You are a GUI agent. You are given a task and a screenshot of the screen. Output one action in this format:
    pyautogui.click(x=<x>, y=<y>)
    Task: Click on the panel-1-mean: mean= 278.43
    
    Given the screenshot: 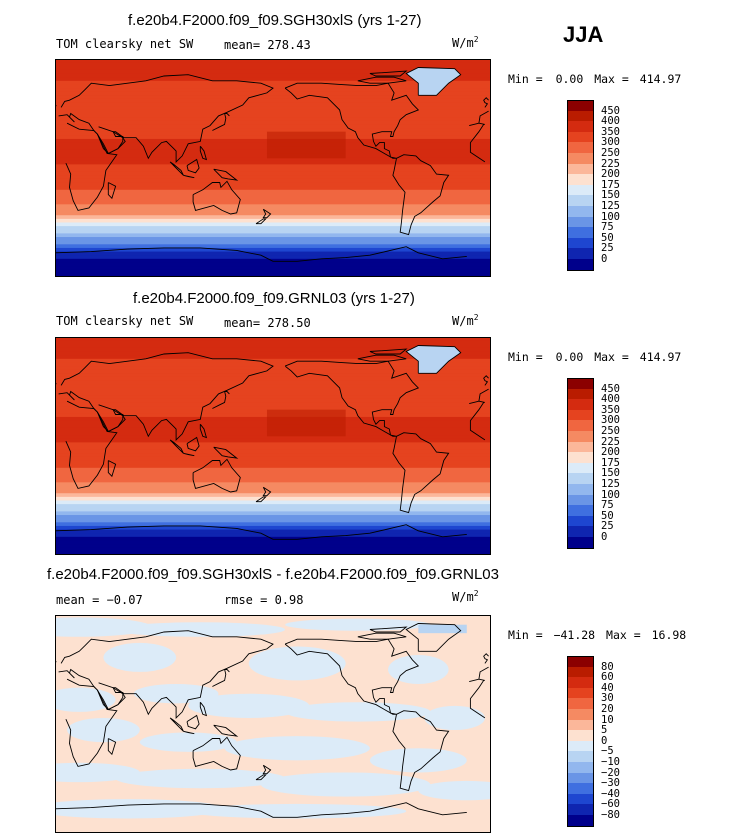 What is the action you would take?
    pyautogui.click(x=267, y=45)
    